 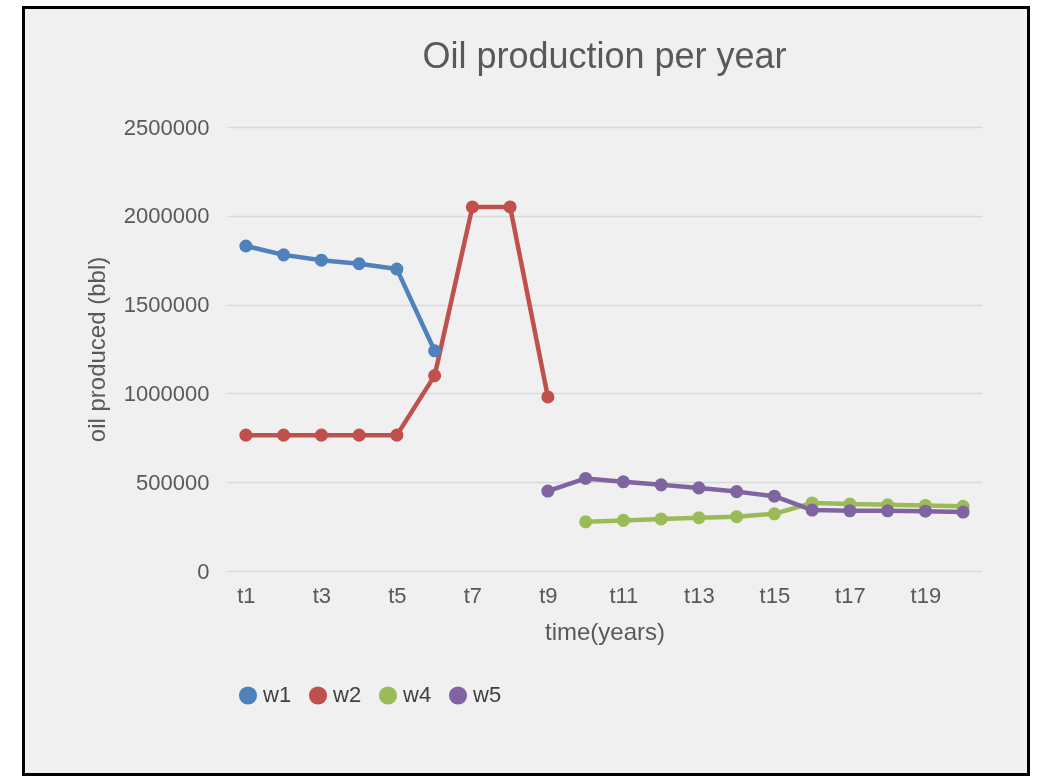 What do you see at coordinates (166, 127) in the screenshot?
I see `y-tick-label: 2500000` at bounding box center [166, 127].